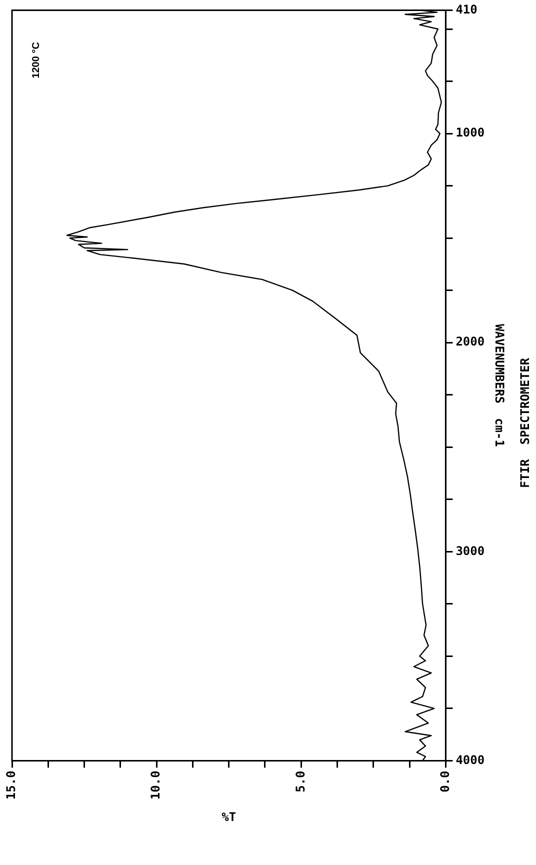  What do you see at coordinates (470, 759) in the screenshot?
I see `y-tick-label: 4000` at bounding box center [470, 759].